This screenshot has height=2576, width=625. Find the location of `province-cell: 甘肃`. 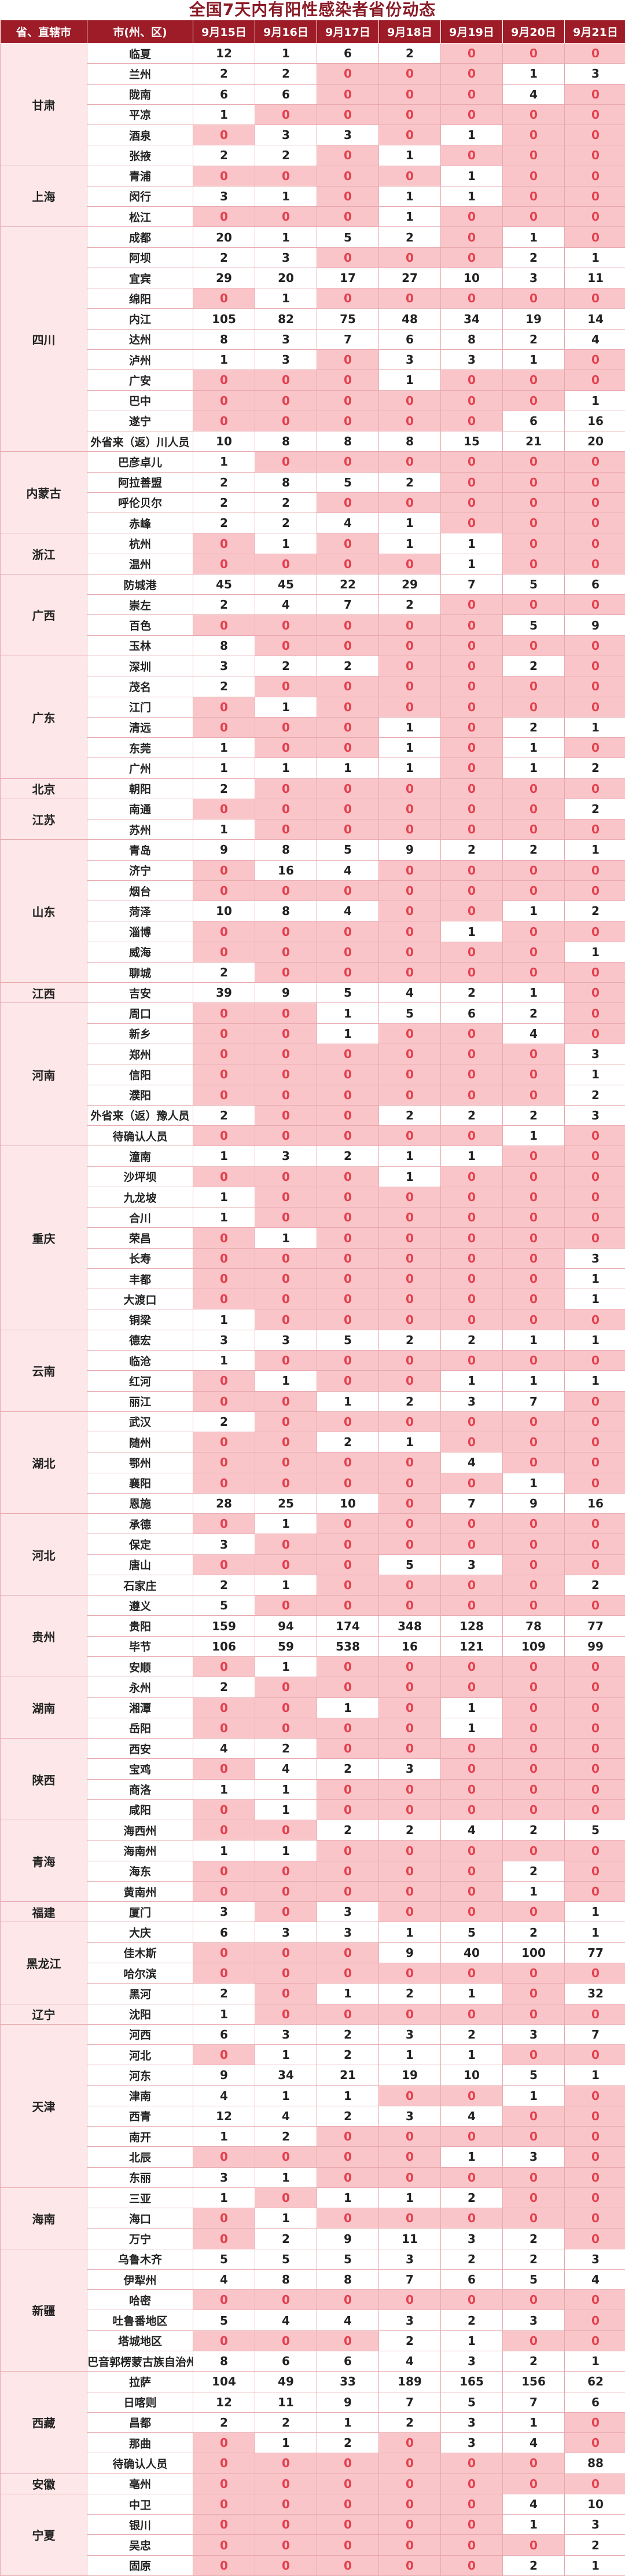

province-cell: 甘肃 is located at coordinates (44, 104).